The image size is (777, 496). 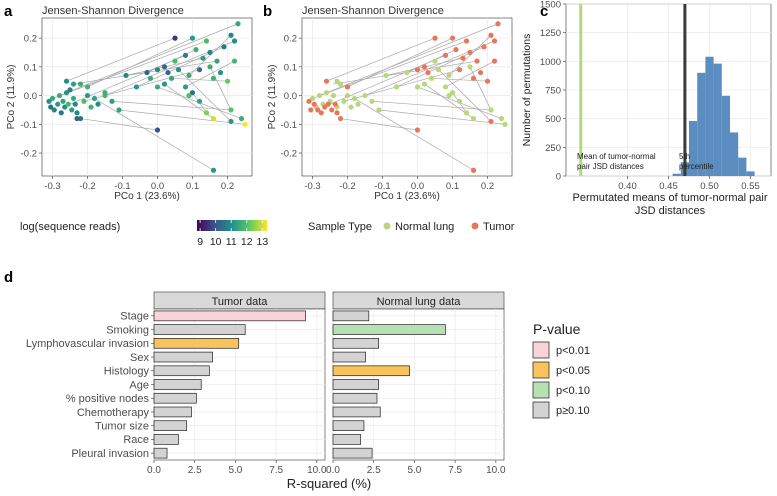 What do you see at coordinates (240, 302) in the screenshot?
I see `facet-title-tumor: Tumor data` at bounding box center [240, 302].